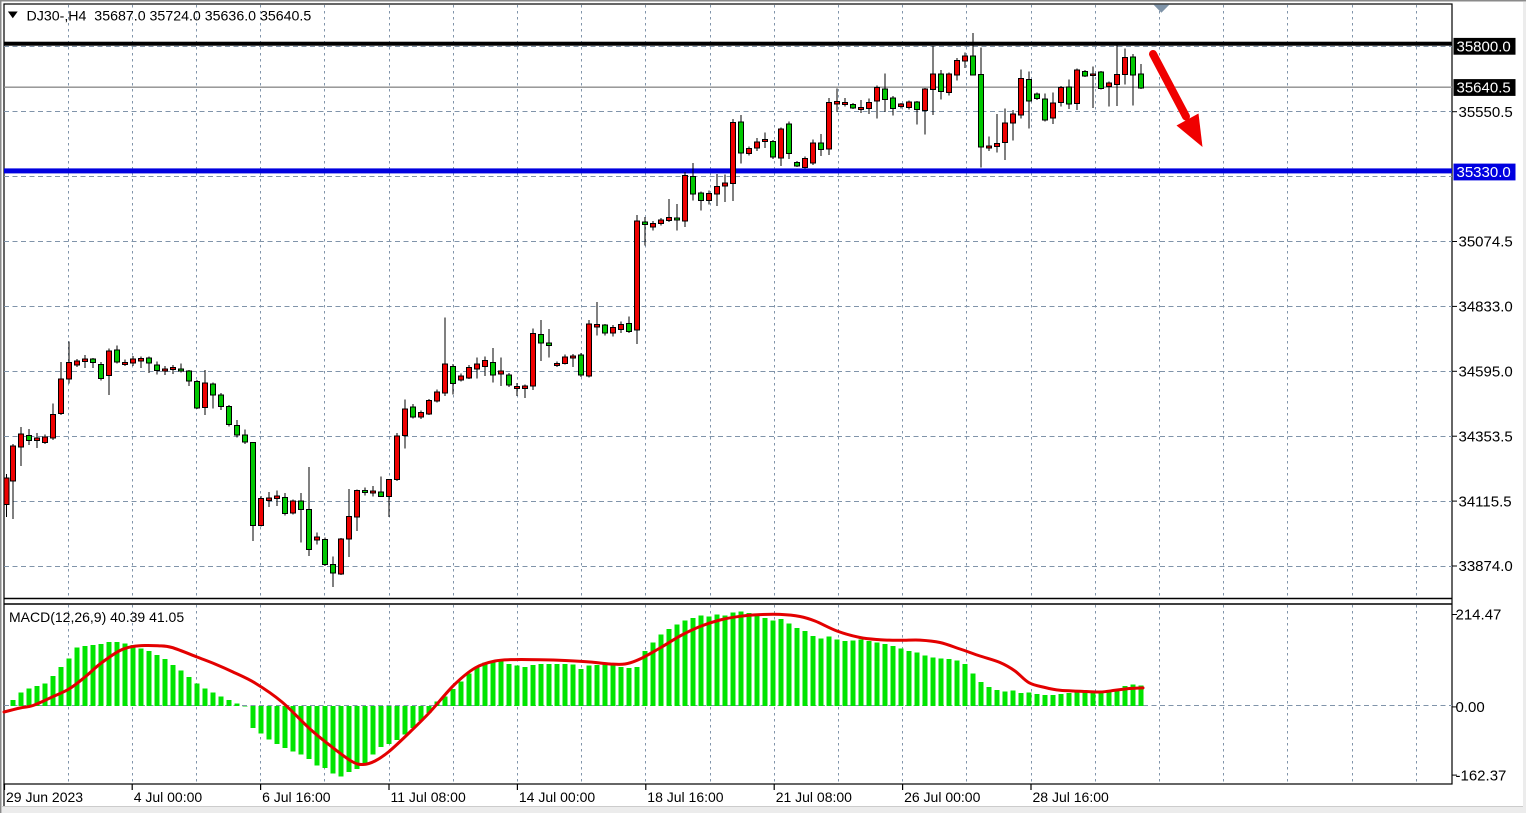 The height and width of the screenshot is (813, 1526). Describe the element at coordinates (1484, 88) in the screenshot. I see `svg-text: 35640.5` at that location.